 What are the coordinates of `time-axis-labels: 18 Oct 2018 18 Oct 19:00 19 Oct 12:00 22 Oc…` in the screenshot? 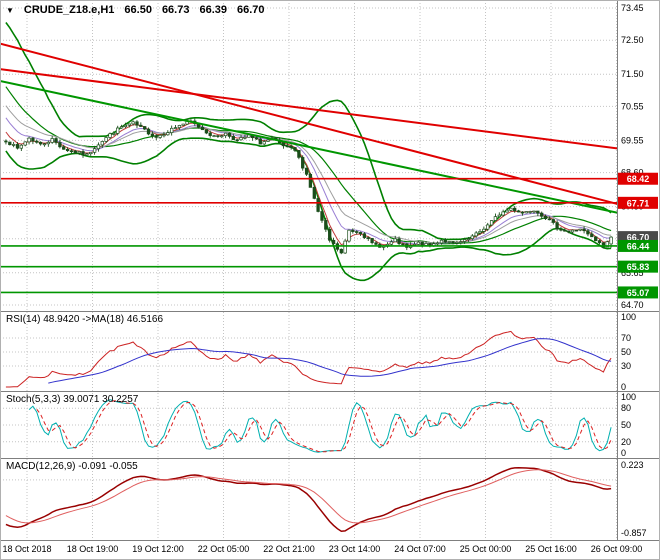 It's located at (322, 549).